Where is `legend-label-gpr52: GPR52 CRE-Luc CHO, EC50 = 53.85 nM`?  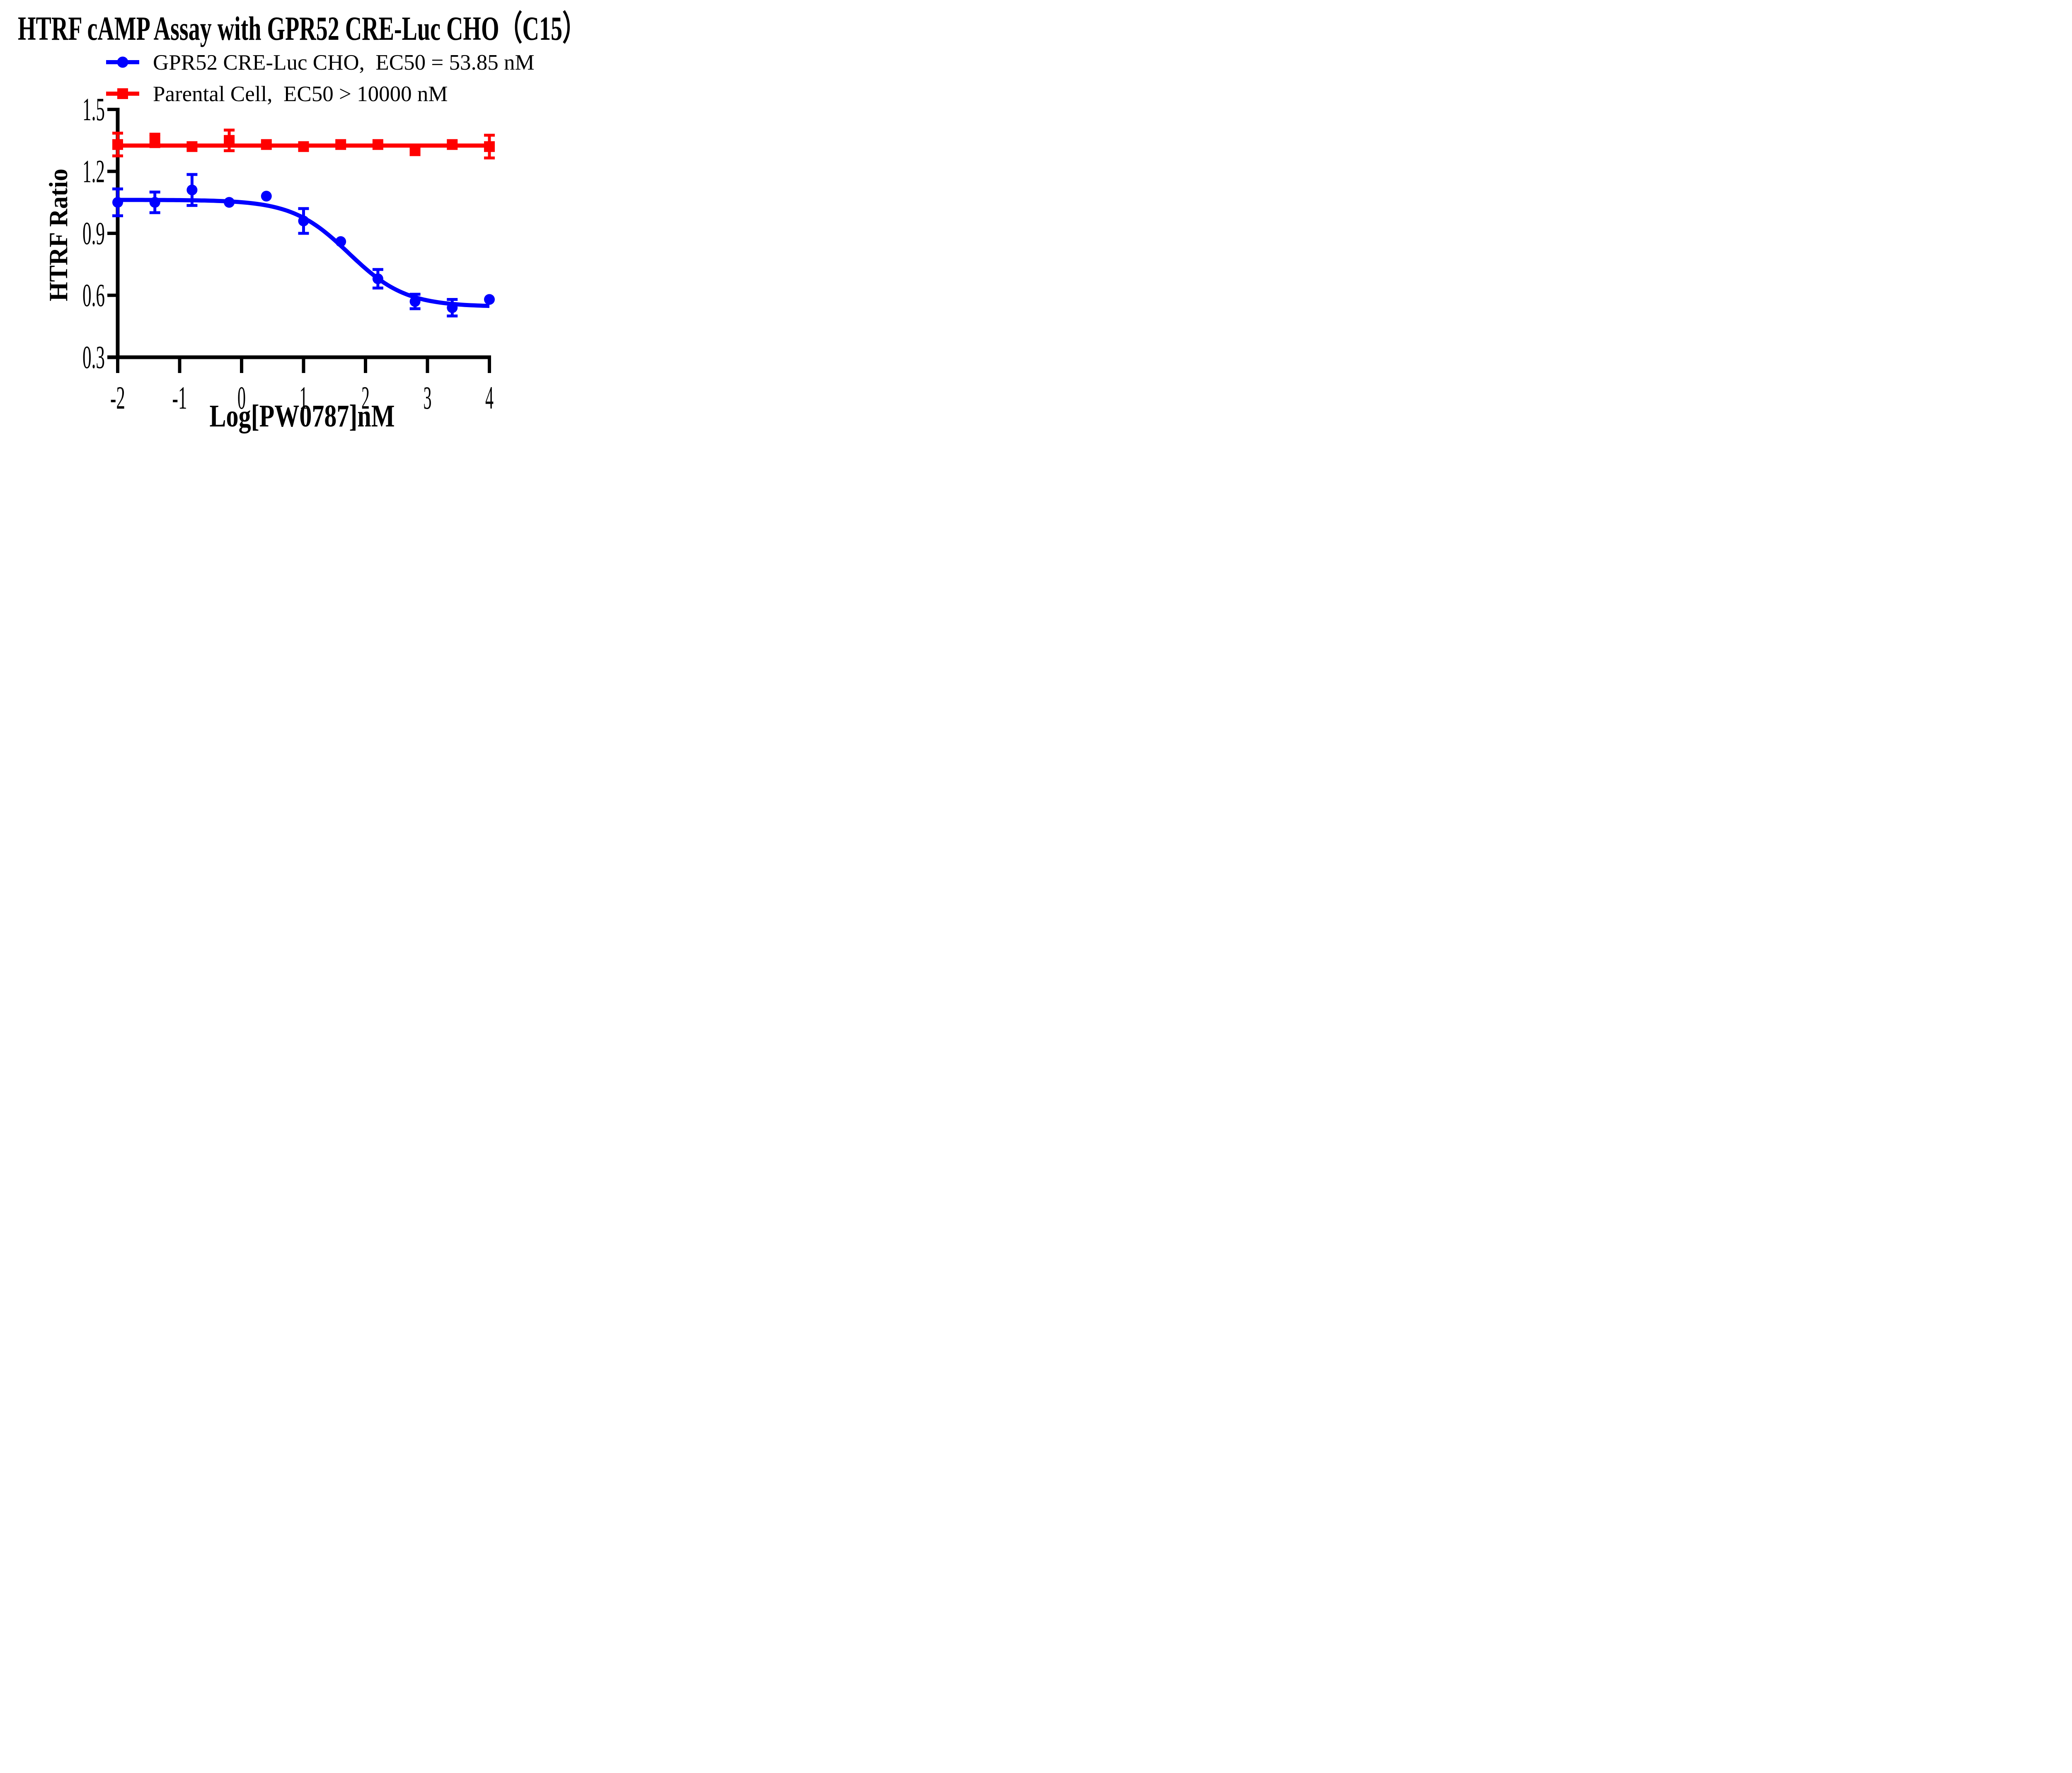
legend-label-gpr52: GPR52 CRE-Luc CHO, EC50 = 53.85 nM is located at coordinates (344, 63).